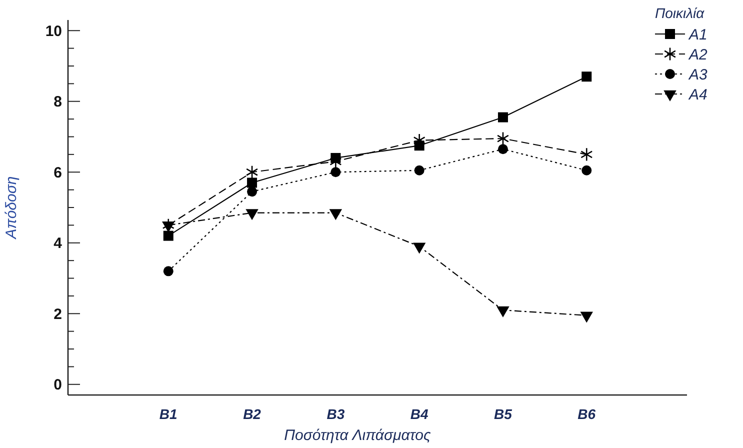 The image size is (743, 448). What do you see at coordinates (58, 385) in the screenshot?
I see `y-tick-label: 0` at bounding box center [58, 385].